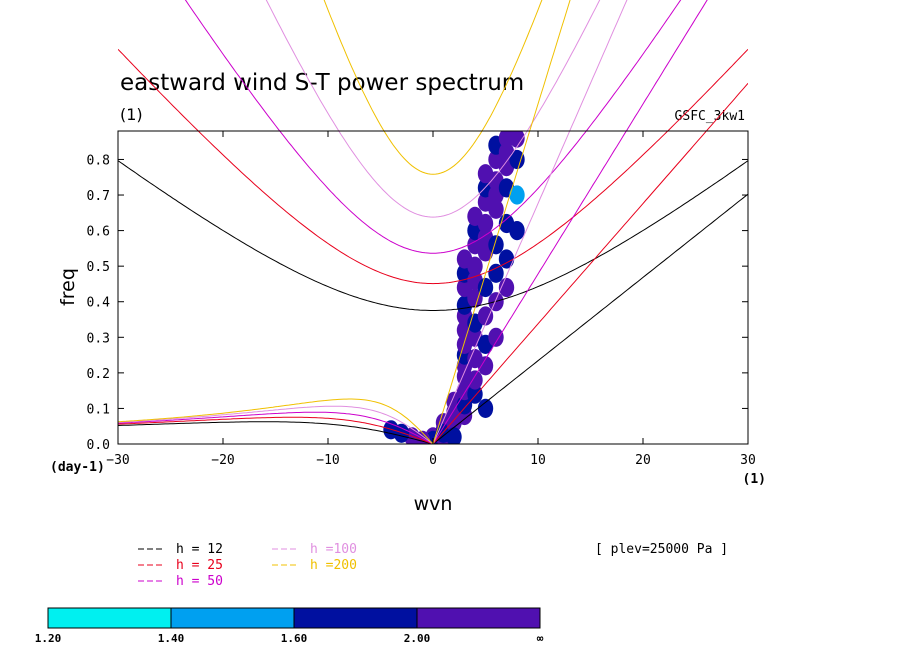  Describe the element at coordinates (333, 565) in the screenshot. I see `legend-label: h =200` at that location.